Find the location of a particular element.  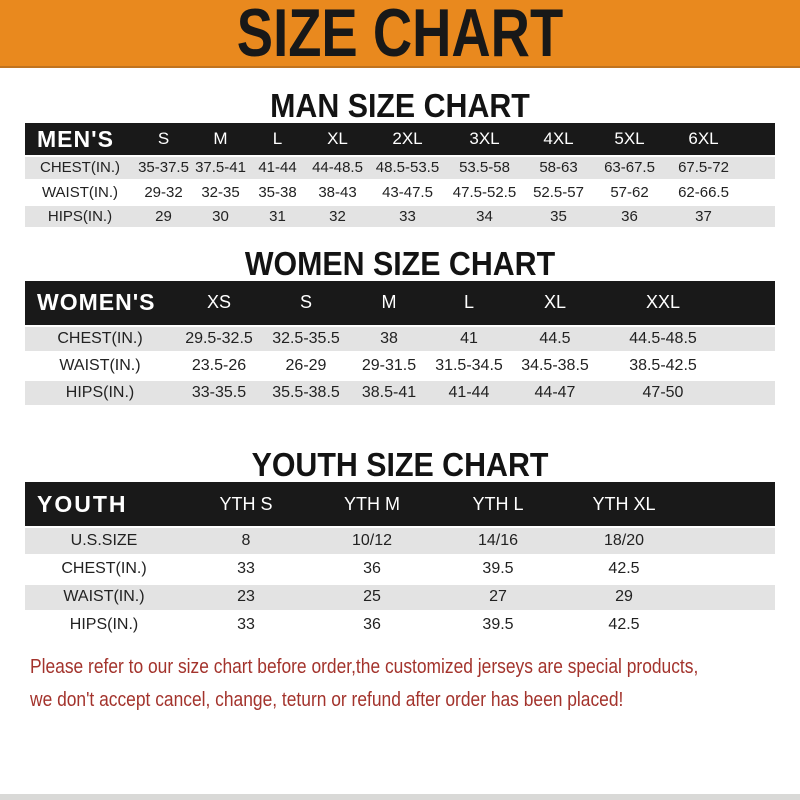

value-cell: 35 is located at coordinates (558, 217).